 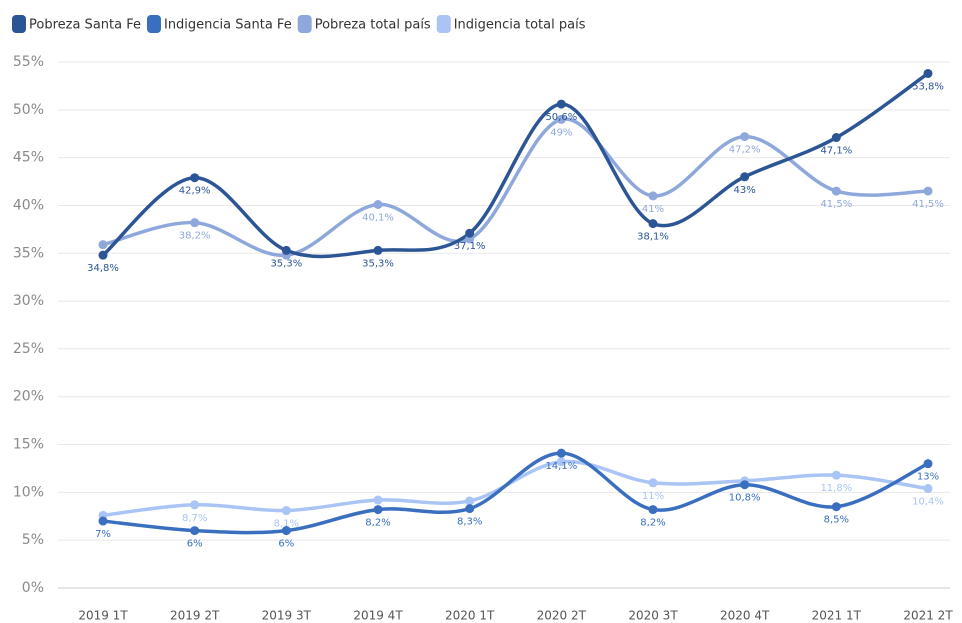 What do you see at coordinates (28, 110) in the screenshot?
I see `y-tick-label: 50%` at bounding box center [28, 110].